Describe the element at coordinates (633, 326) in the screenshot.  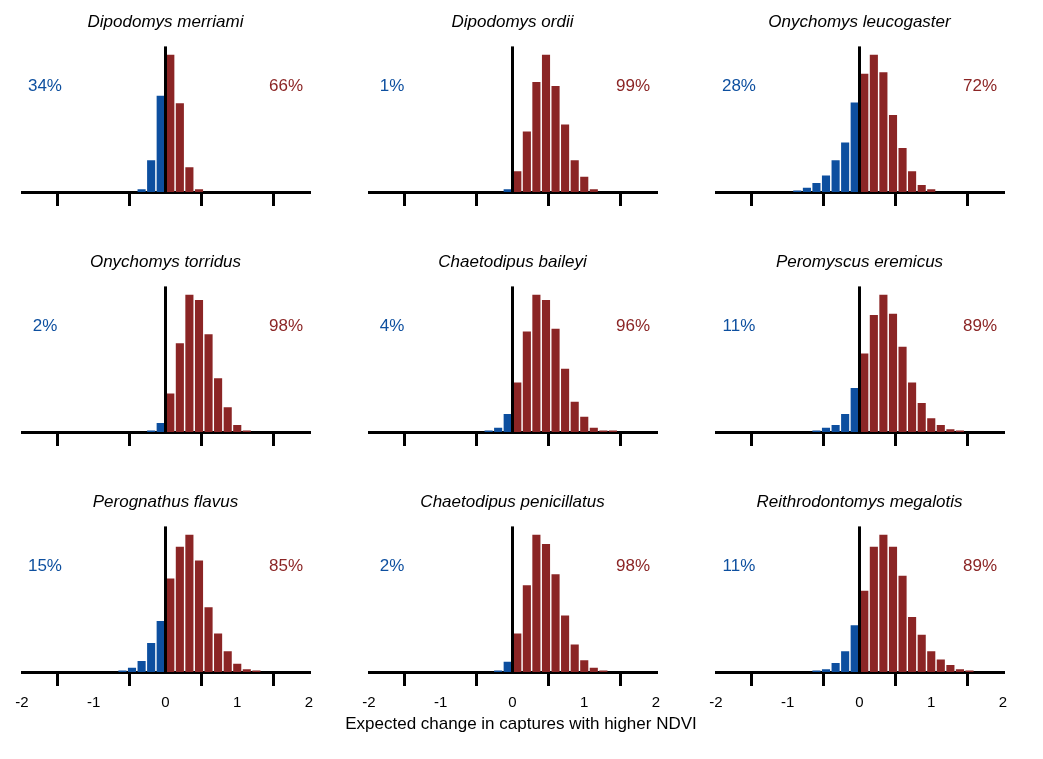
I see `annotation: 96%` at that location.